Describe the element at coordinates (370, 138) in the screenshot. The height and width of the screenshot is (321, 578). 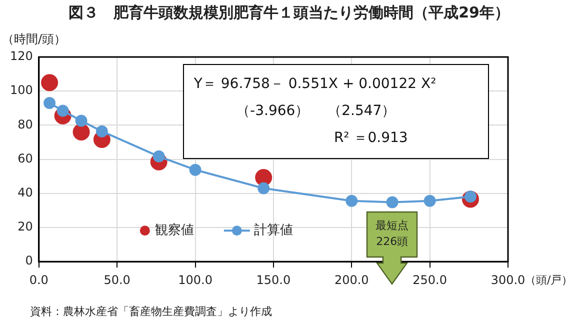
I see `annotation: R² ＝0.913` at that location.